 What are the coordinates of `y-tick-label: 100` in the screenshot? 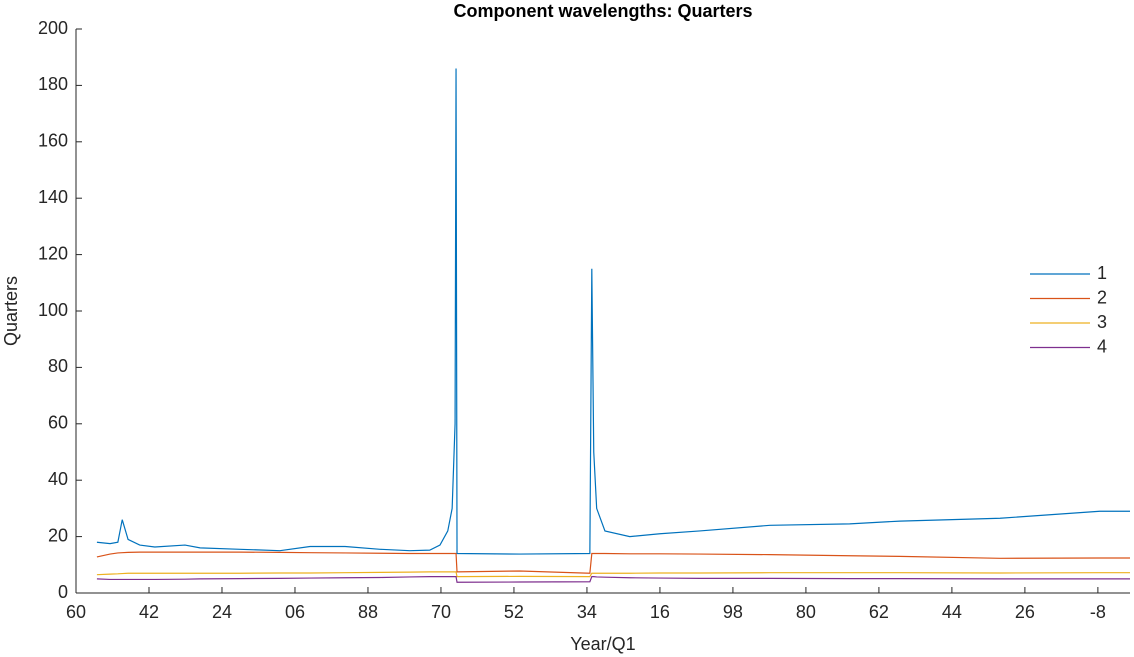 It's located at (53, 310).